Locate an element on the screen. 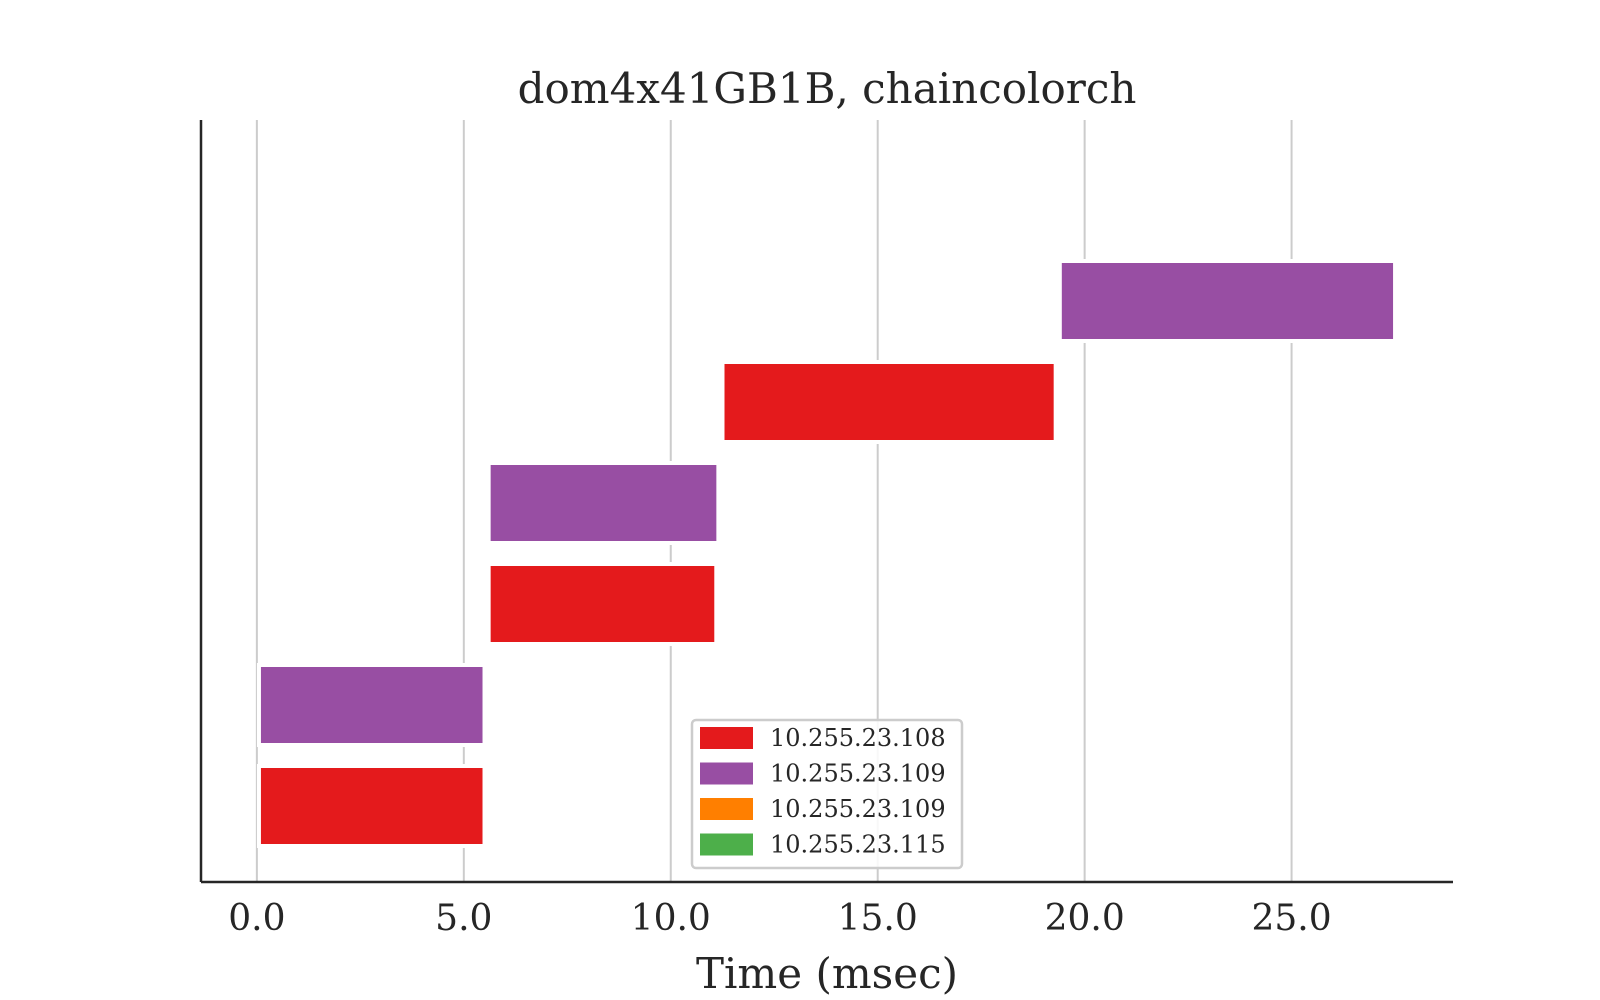  x-tick-label: 20.0 is located at coordinates (1085, 918).